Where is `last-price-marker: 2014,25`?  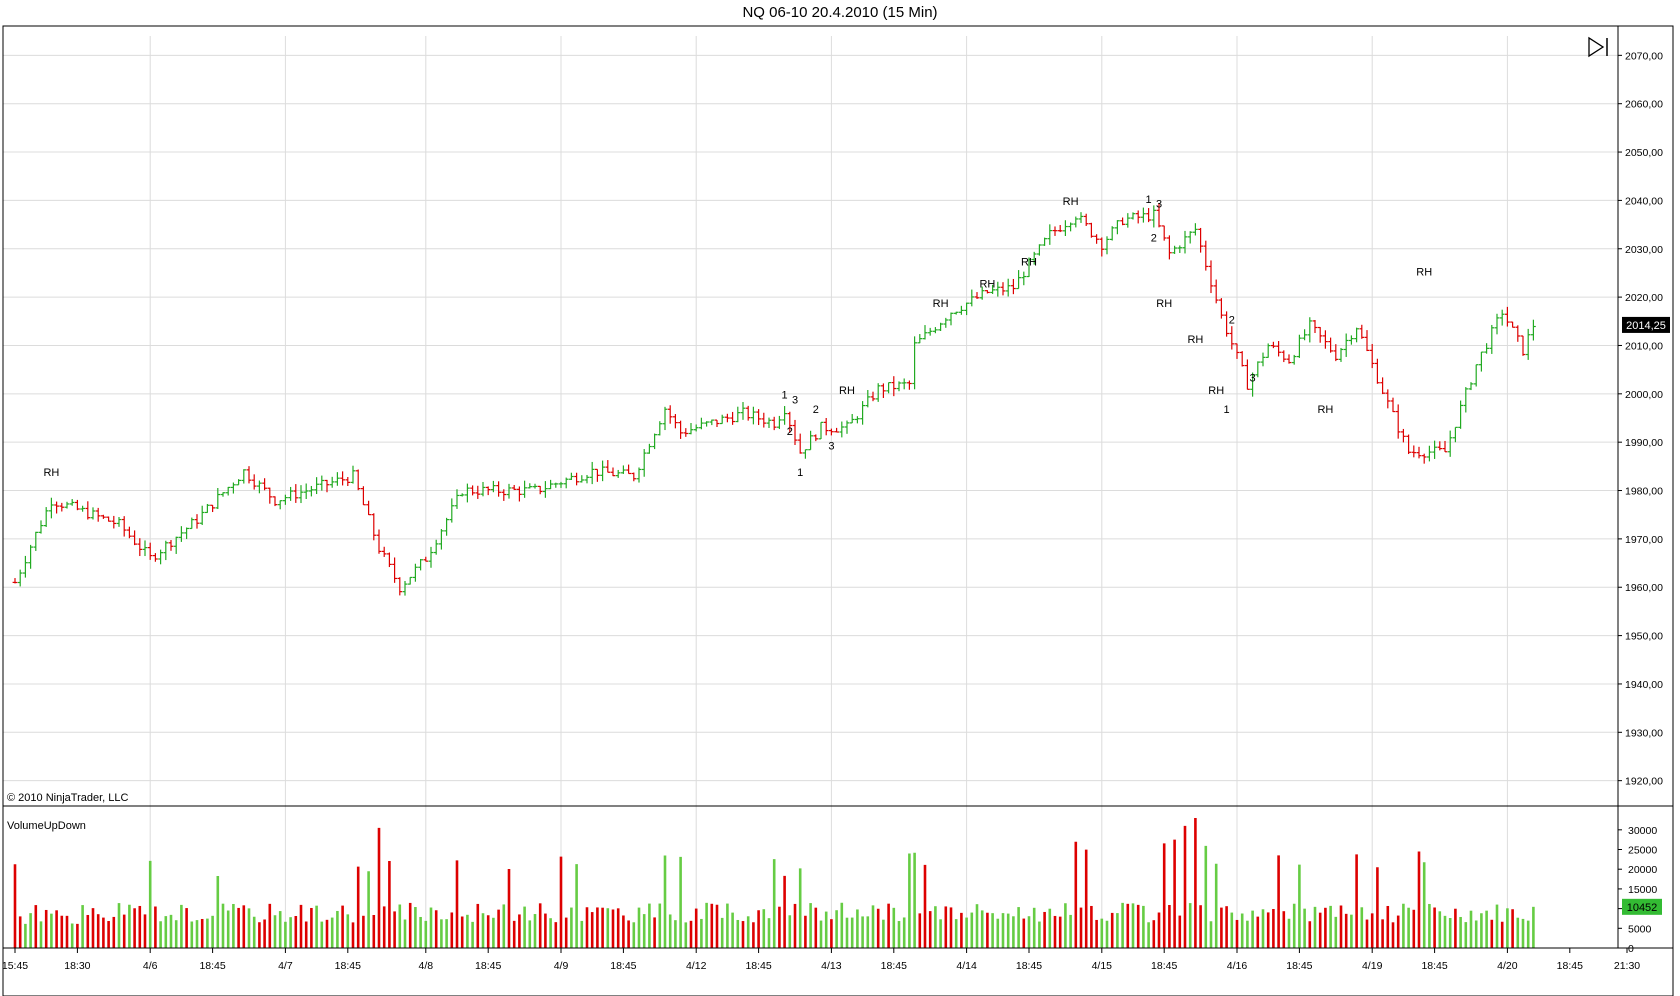 last-price-marker: 2014,25 is located at coordinates (1646, 324).